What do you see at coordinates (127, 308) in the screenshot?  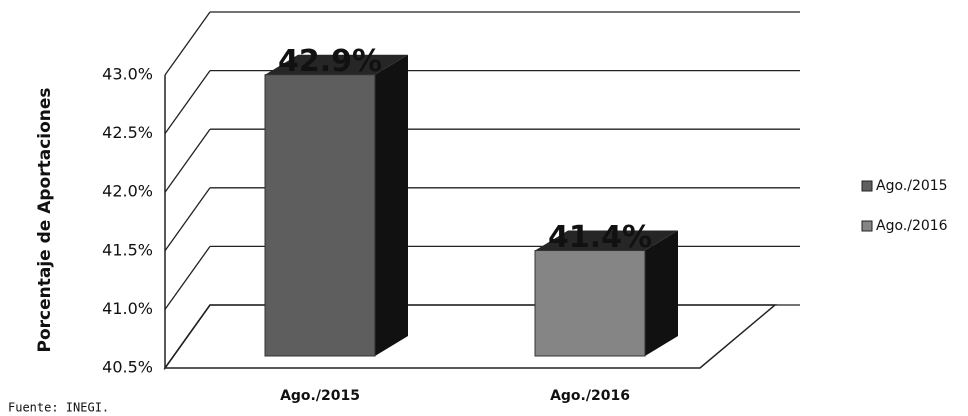 I see `y-tick-label: 41.0%` at bounding box center [127, 308].